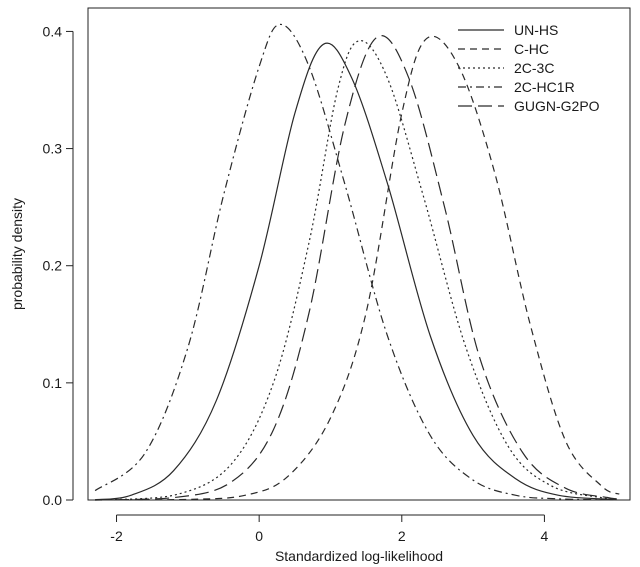  I want to click on x-axis-label: Standardized log-likelihood, so click(359, 556).